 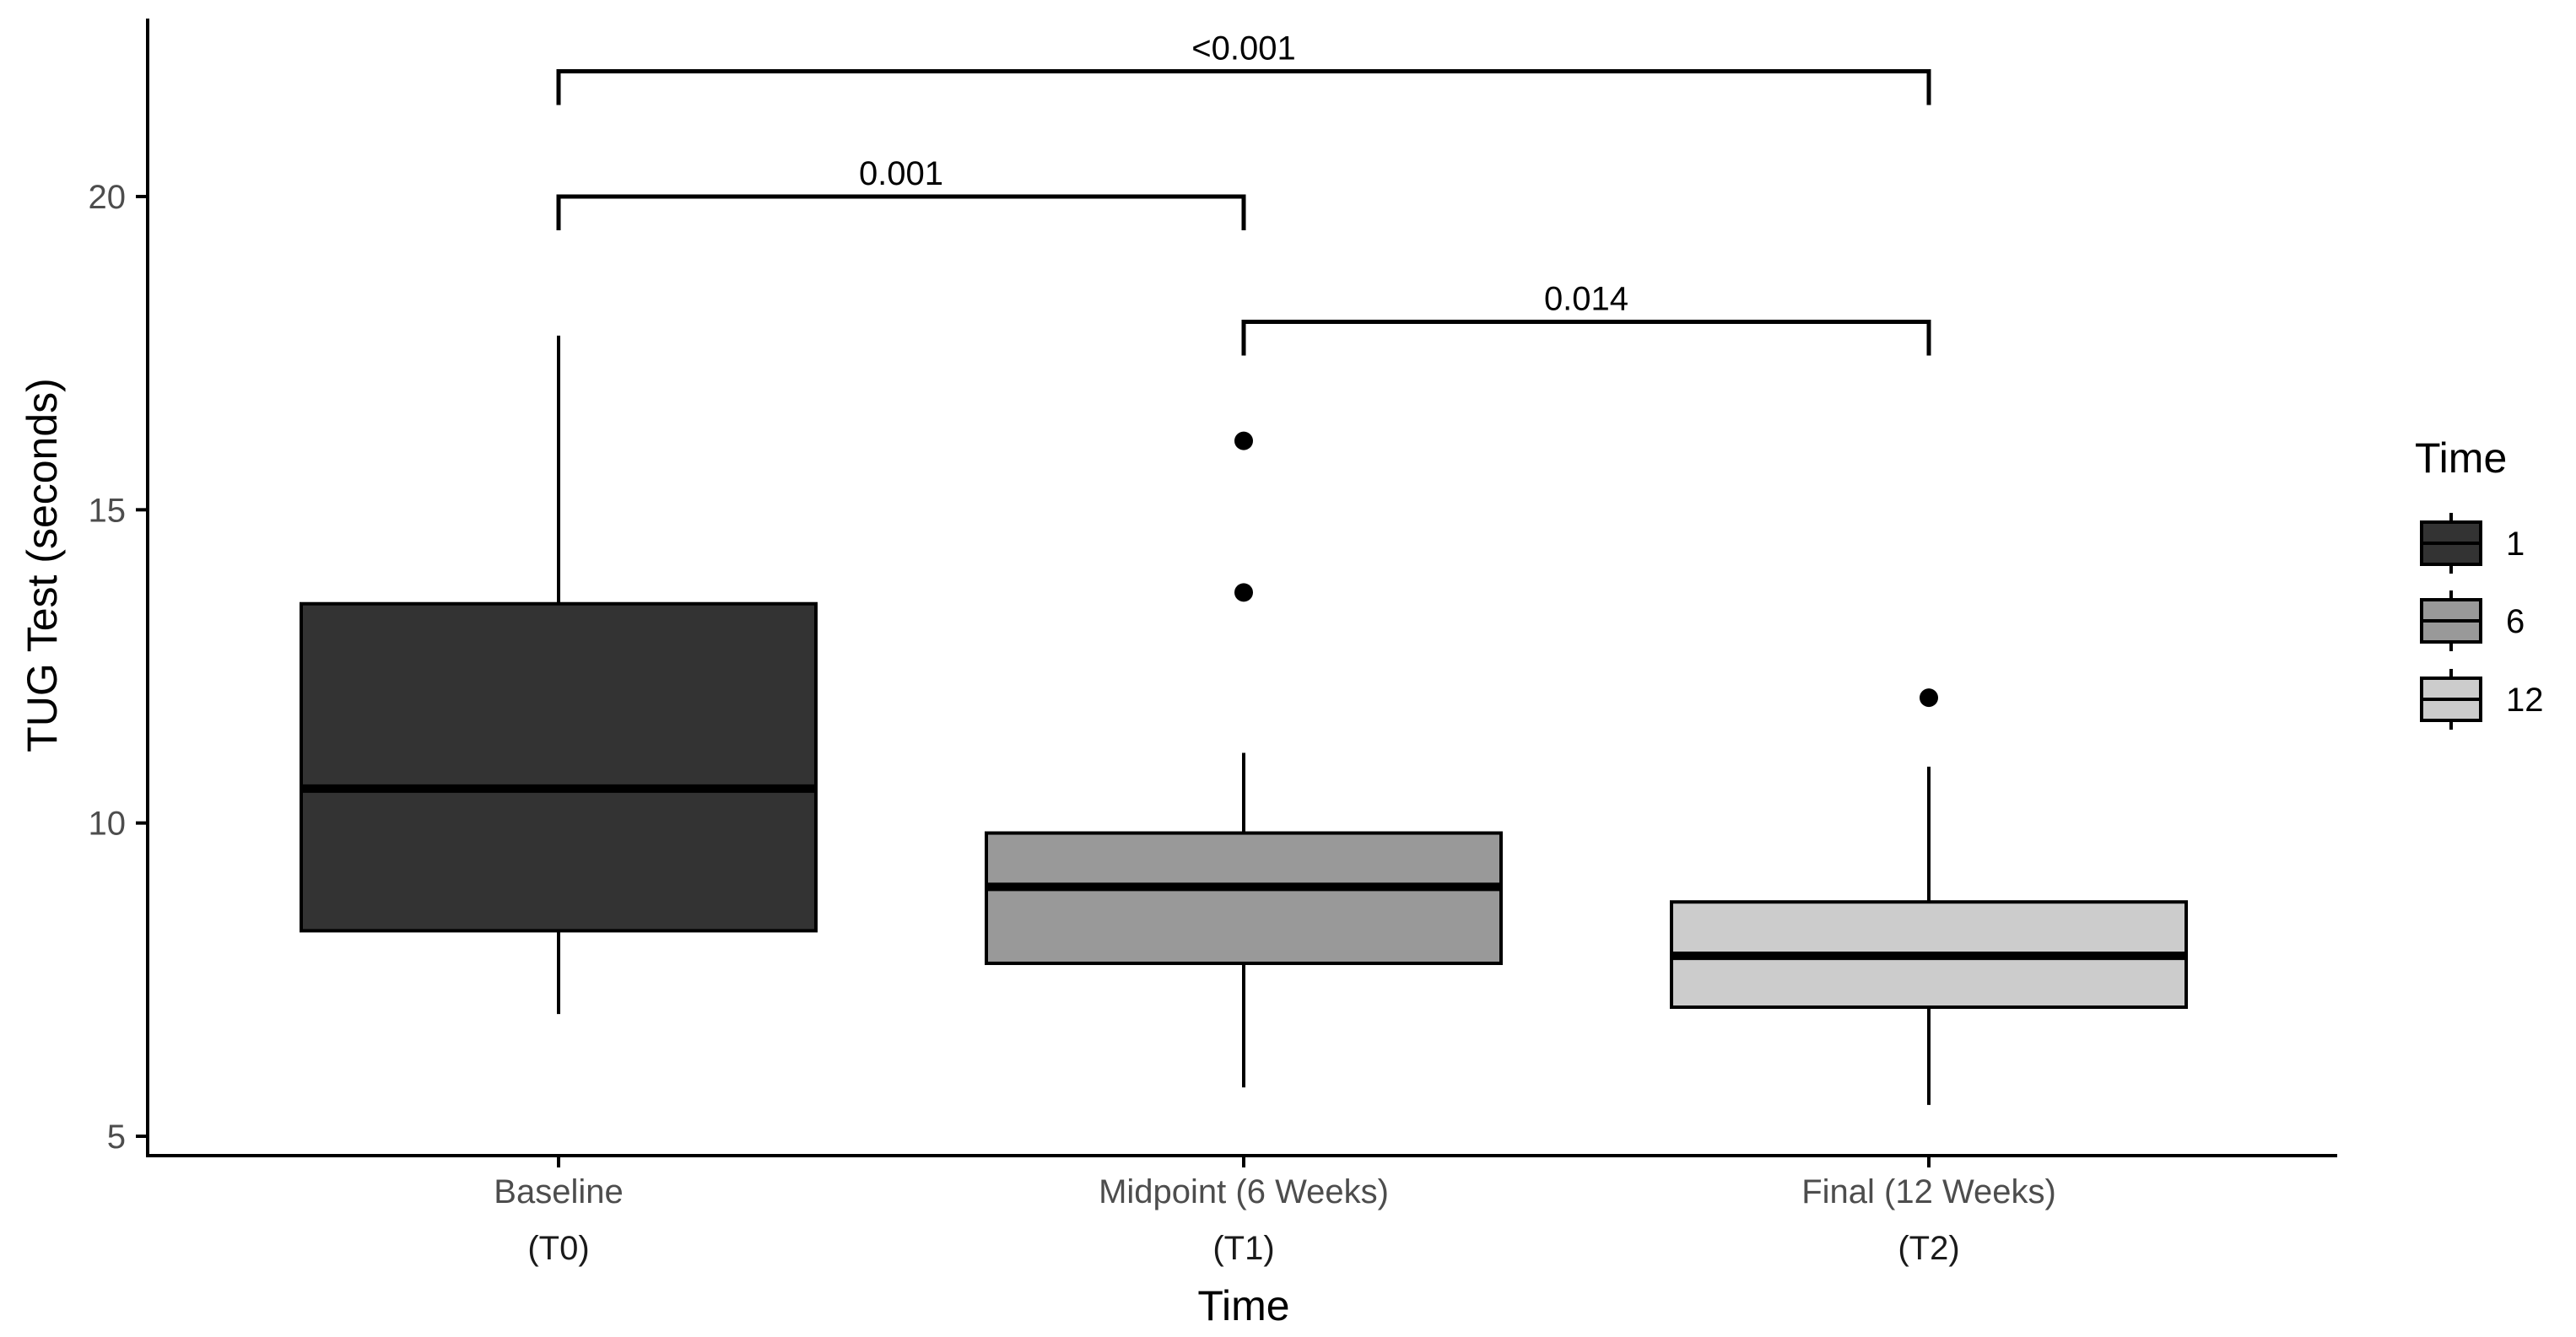 What do you see at coordinates (42, 565) in the screenshot?
I see `y-axis-title: TUG Test (seconds)` at bounding box center [42, 565].